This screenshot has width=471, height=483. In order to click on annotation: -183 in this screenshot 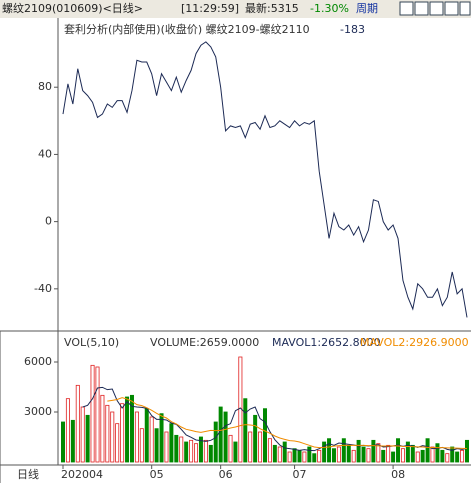, I will do `click(352, 29)`.